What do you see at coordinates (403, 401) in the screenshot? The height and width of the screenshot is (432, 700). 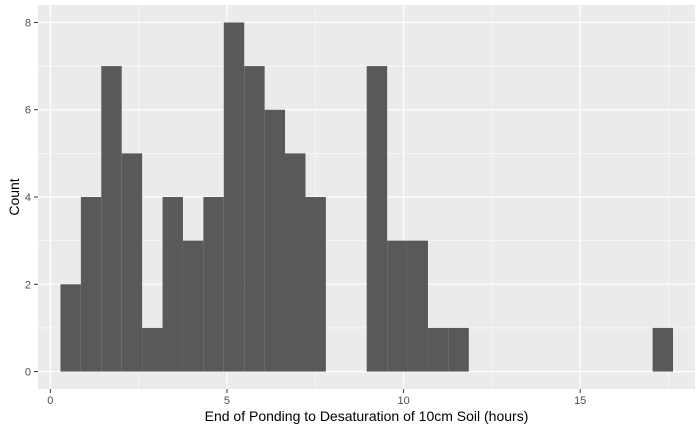 I see `x-tick-label: 10` at bounding box center [403, 401].